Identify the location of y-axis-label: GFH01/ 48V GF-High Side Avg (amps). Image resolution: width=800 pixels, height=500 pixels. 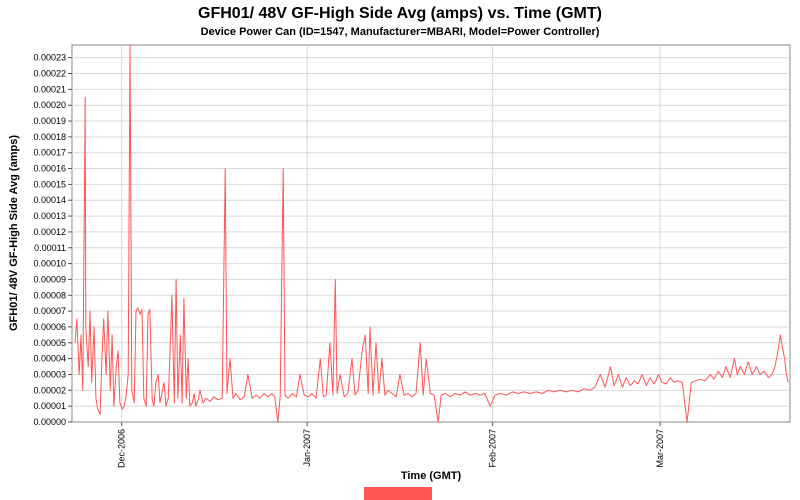
(14, 233).